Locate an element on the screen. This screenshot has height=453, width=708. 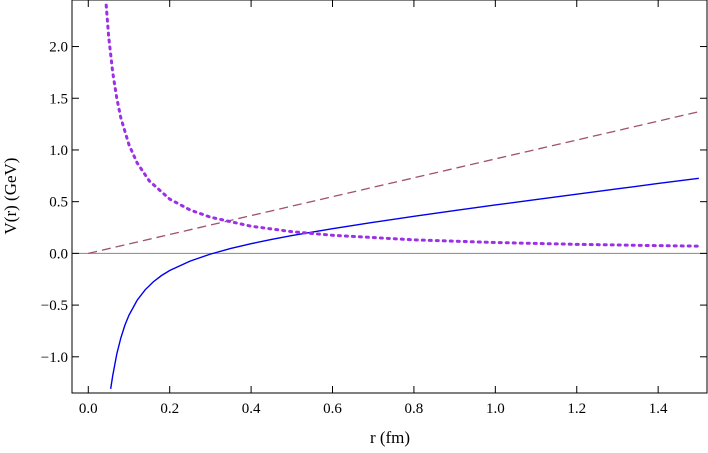
y-tick-label: 0.5 is located at coordinates (58, 203).